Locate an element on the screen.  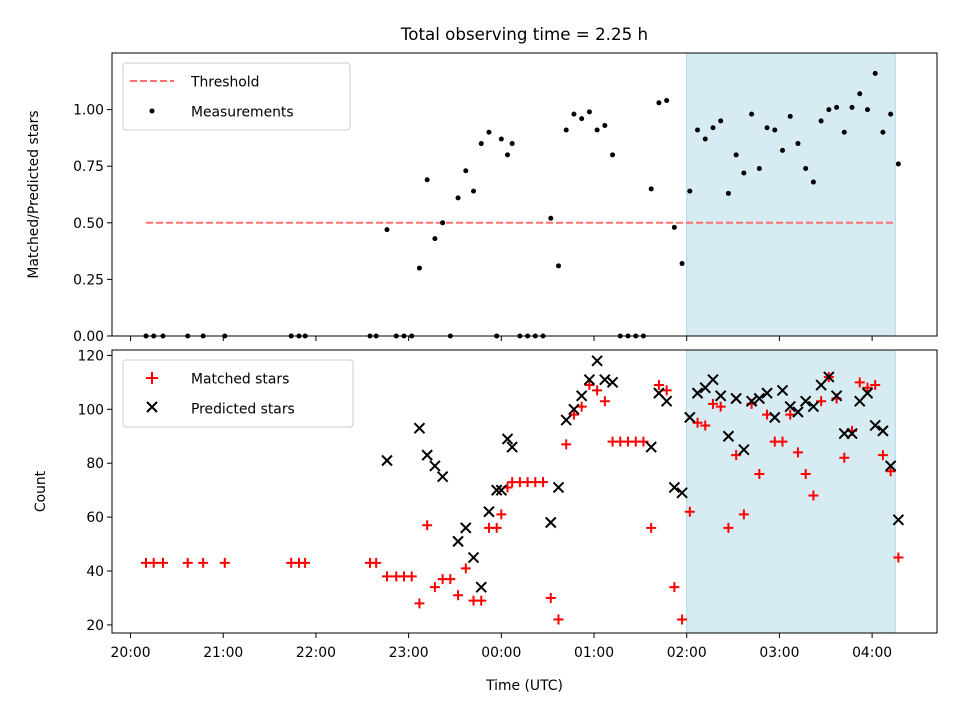
y-tick-label: 80 is located at coordinates (95, 464).